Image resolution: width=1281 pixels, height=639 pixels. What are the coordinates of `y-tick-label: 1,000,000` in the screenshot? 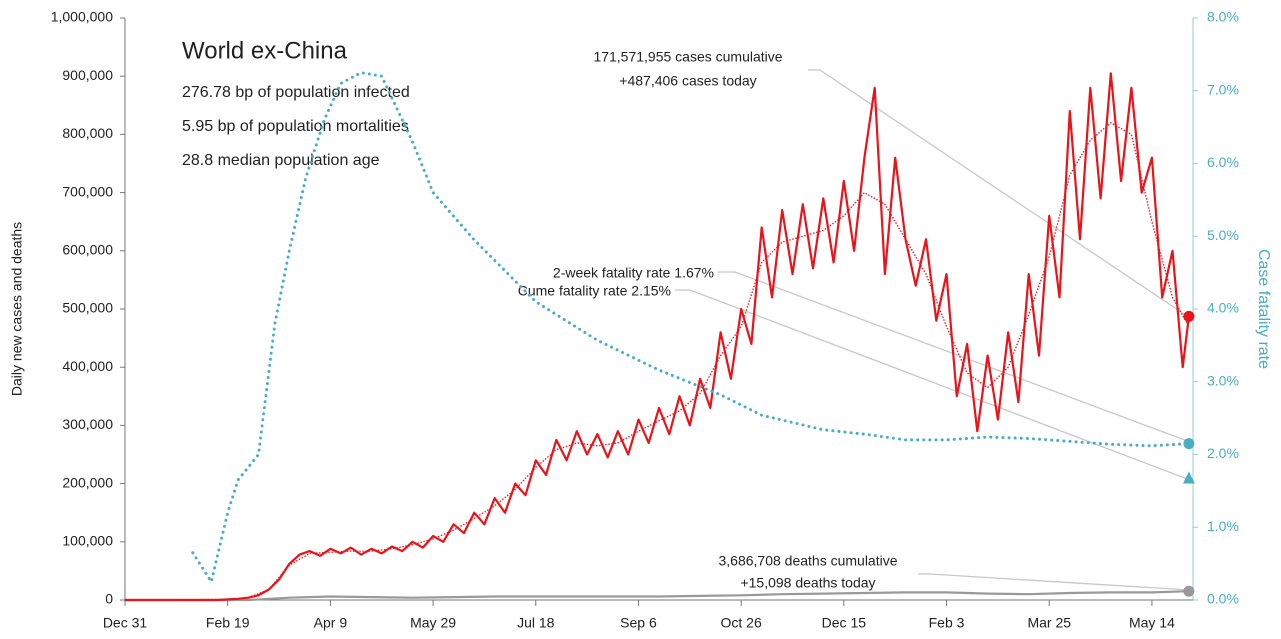 It's located at (82, 17).